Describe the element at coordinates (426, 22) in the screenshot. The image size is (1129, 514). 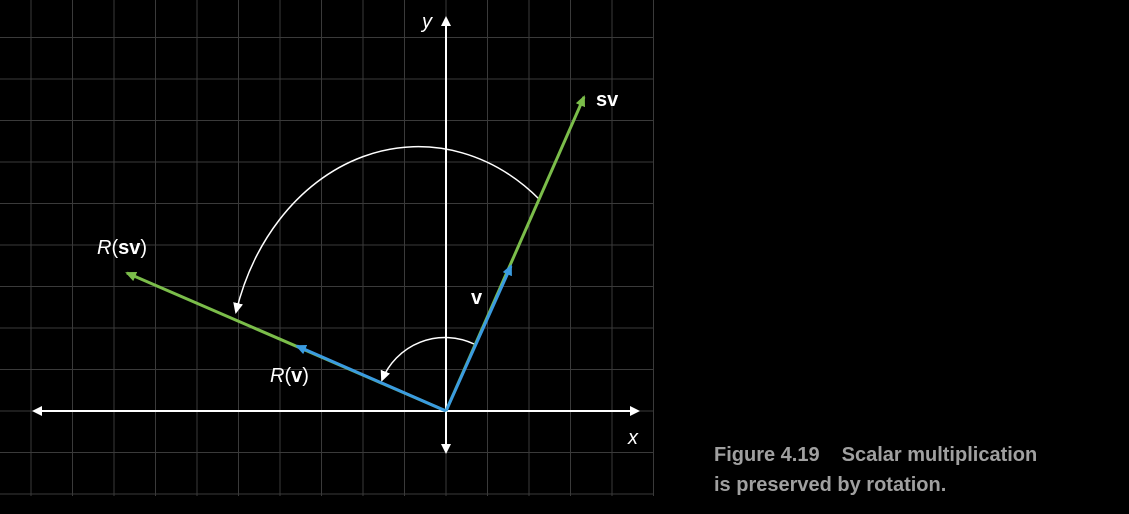
I see `y-axis-label: y` at that location.